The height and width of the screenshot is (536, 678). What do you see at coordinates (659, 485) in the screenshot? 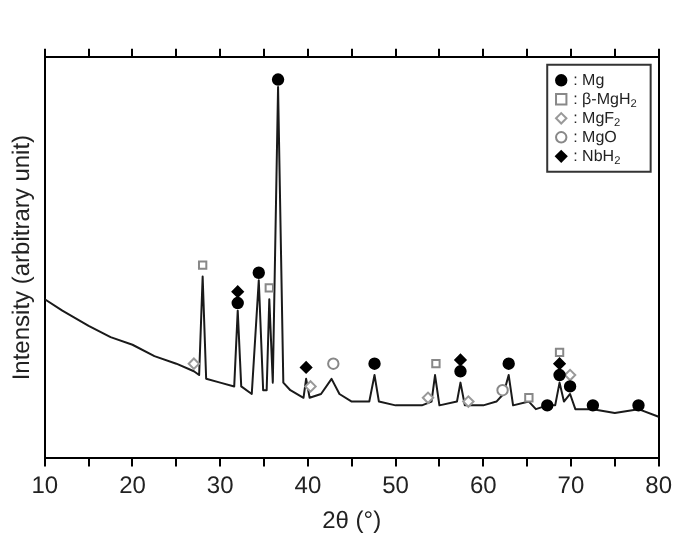
I see `x-tick-label: 80` at bounding box center [659, 485].